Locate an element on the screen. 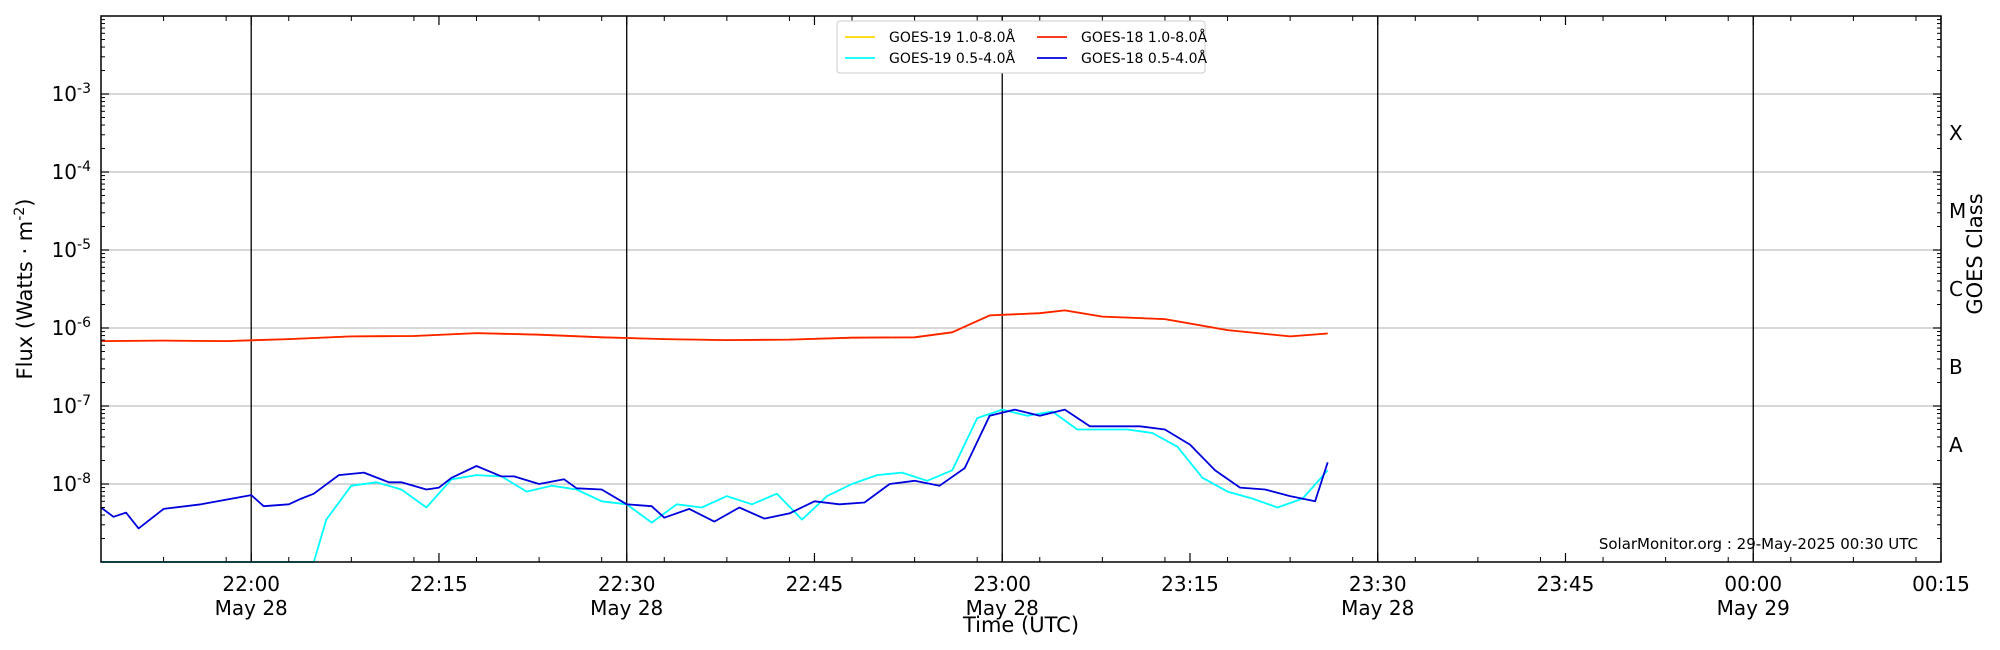 This screenshot has width=2000, height=650. y-tick-label: 10⁻⁶ is located at coordinates (72, 327).